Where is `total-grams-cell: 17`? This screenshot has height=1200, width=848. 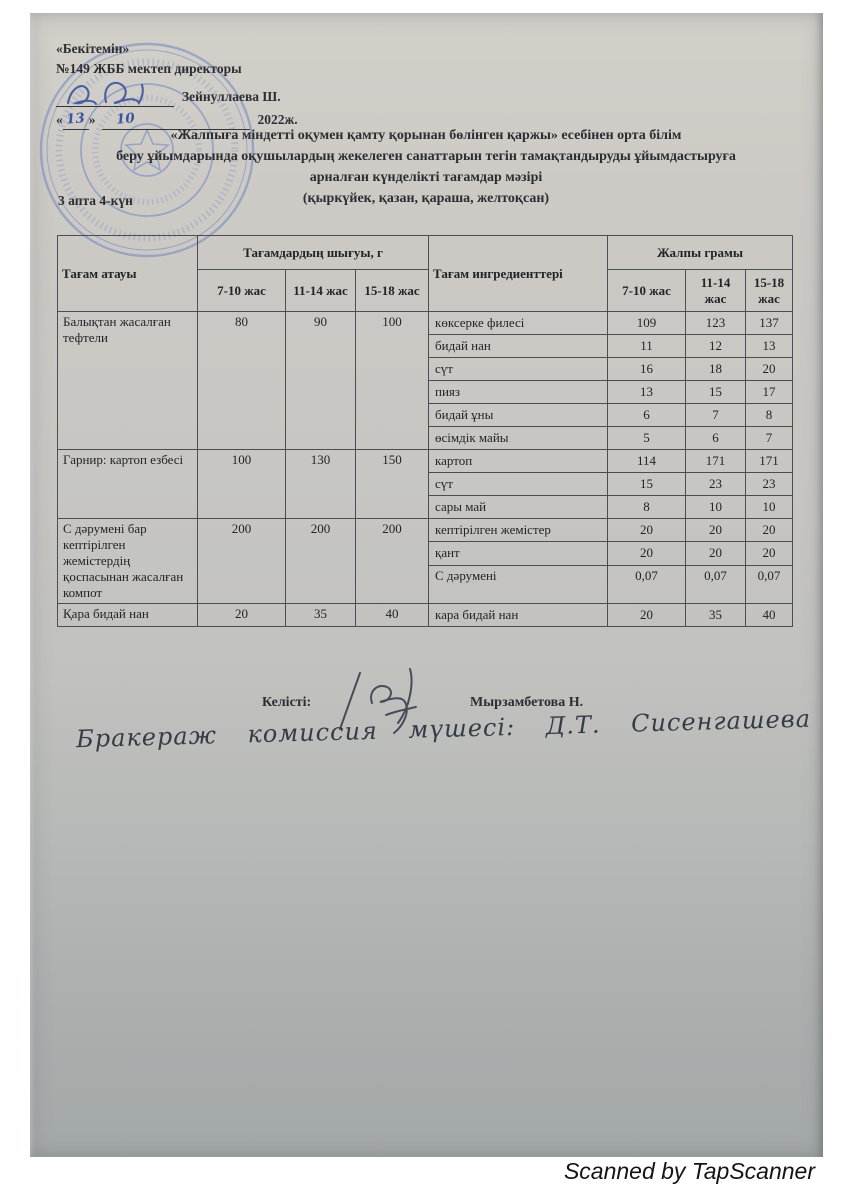
total-grams-cell: 17 is located at coordinates (769, 392).